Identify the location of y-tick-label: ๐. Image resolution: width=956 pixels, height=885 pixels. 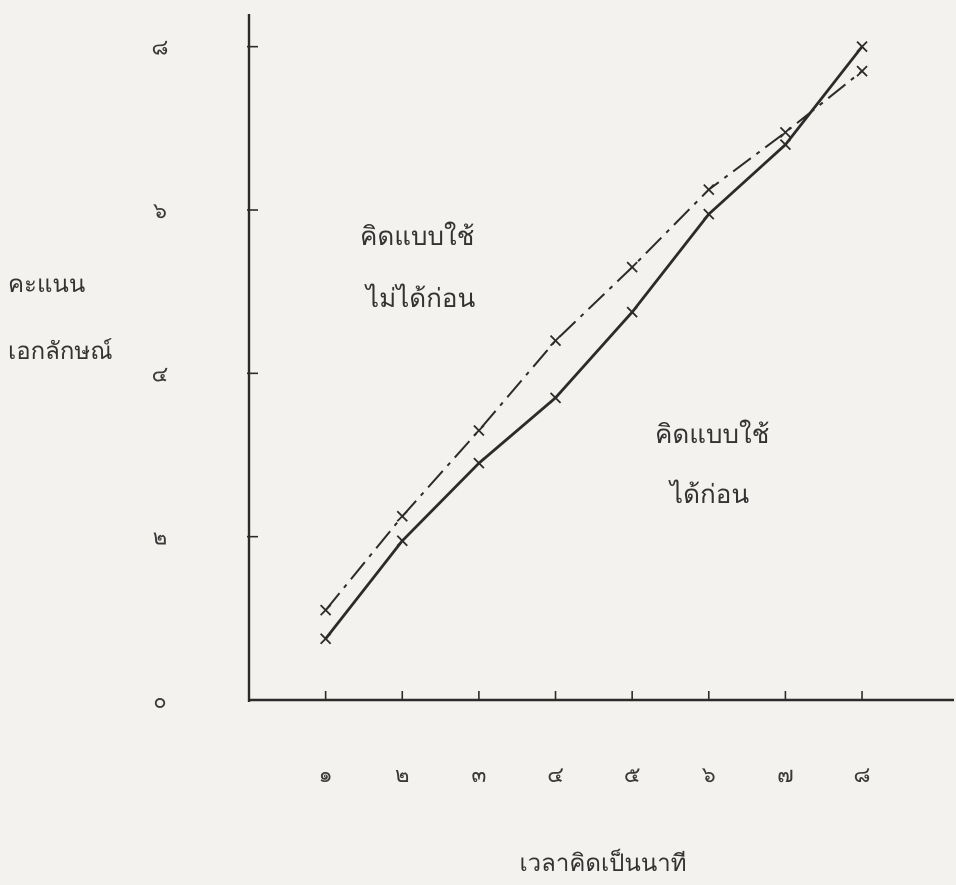
(159, 701).